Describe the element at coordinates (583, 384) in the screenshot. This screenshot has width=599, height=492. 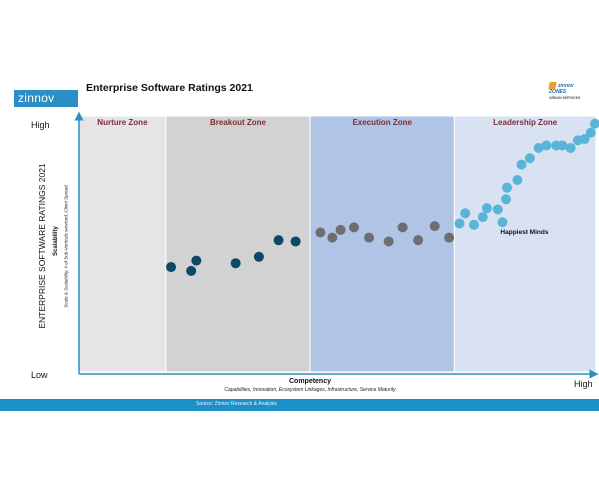
I see `x-axis-high: High` at that location.